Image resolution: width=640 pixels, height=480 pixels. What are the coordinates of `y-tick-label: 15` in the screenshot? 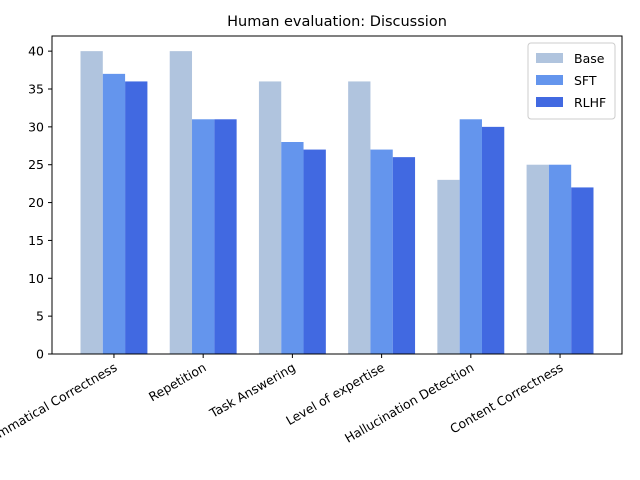 It's located at (36, 240).